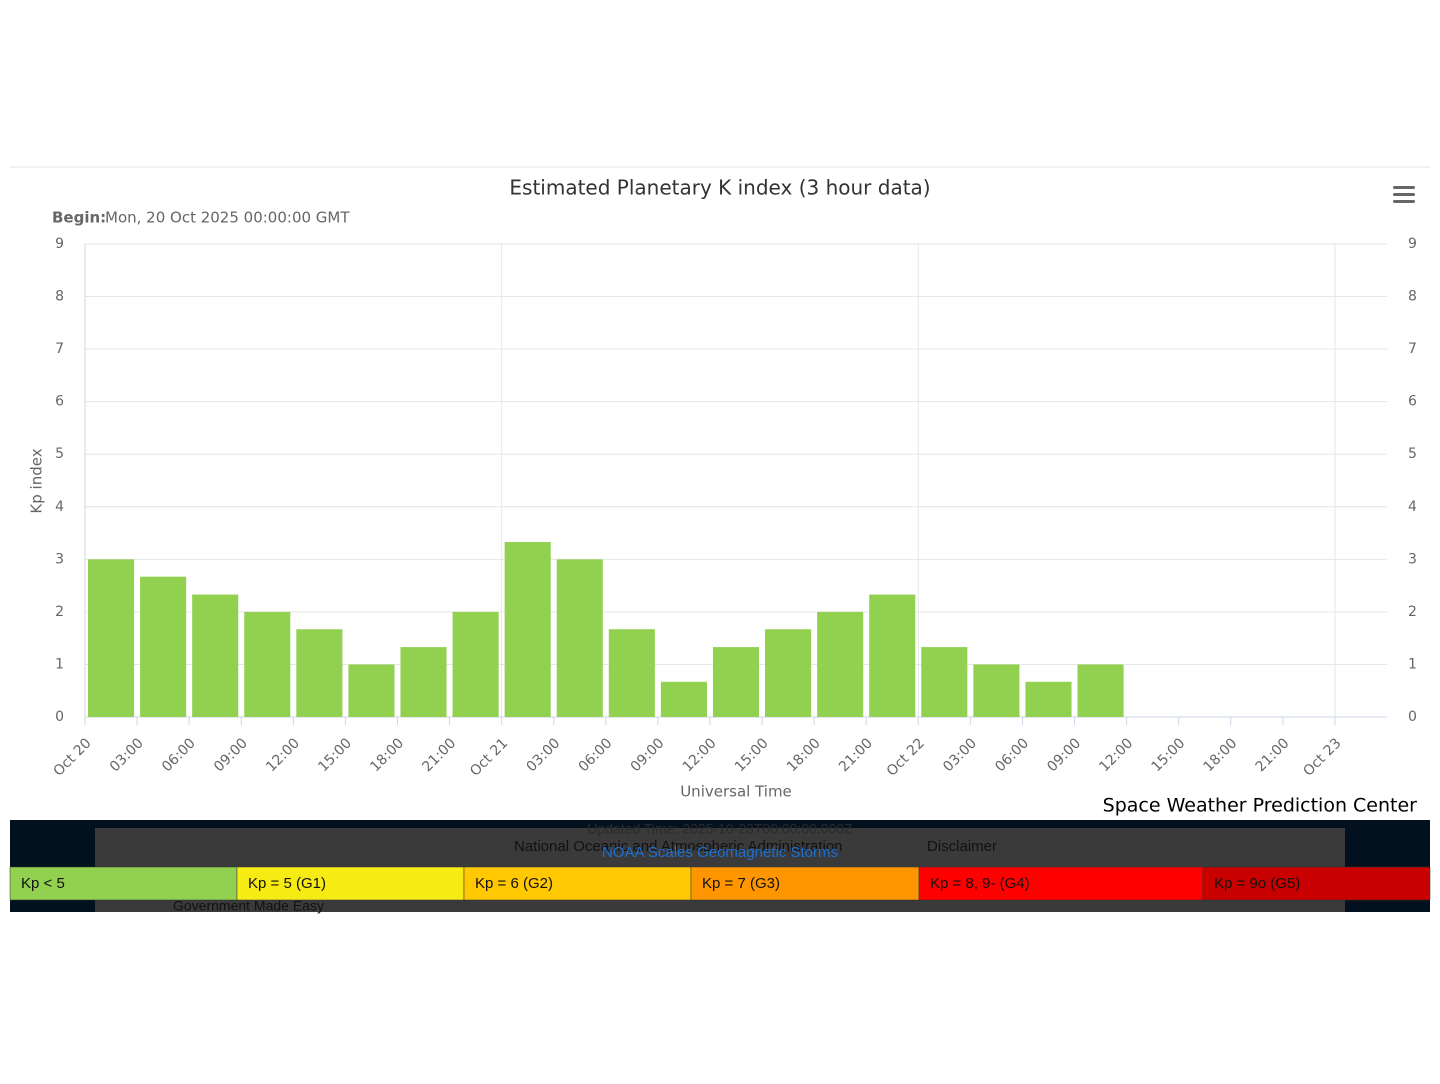  What do you see at coordinates (59, 664) in the screenshot?
I see `y-tick-label: 1` at bounding box center [59, 664].